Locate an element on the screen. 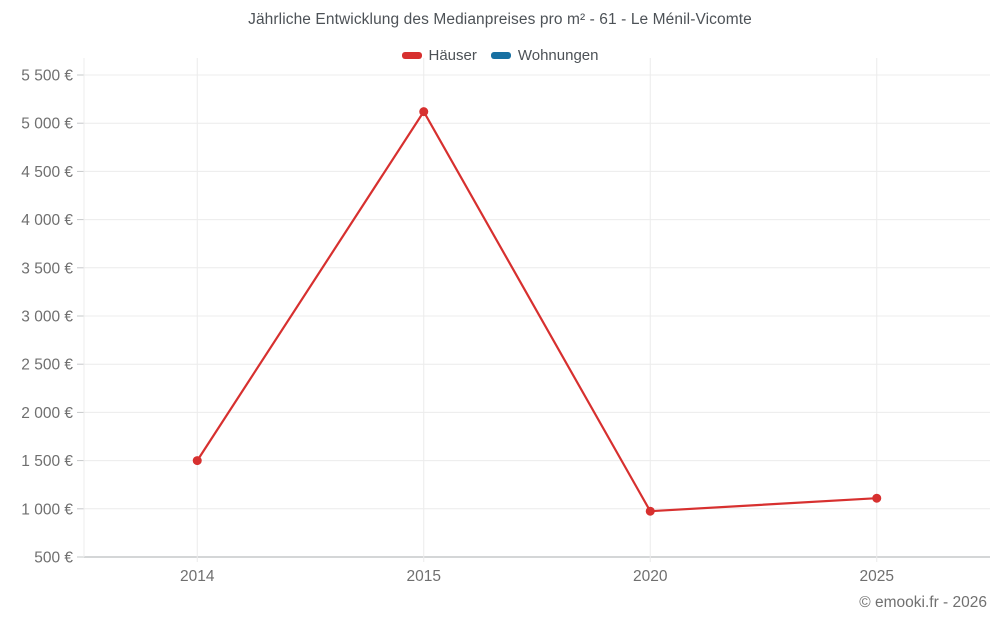 Image resolution: width=1000 pixels, height=625 pixels. y-tick-label: 1 500 € is located at coordinates (47, 461).